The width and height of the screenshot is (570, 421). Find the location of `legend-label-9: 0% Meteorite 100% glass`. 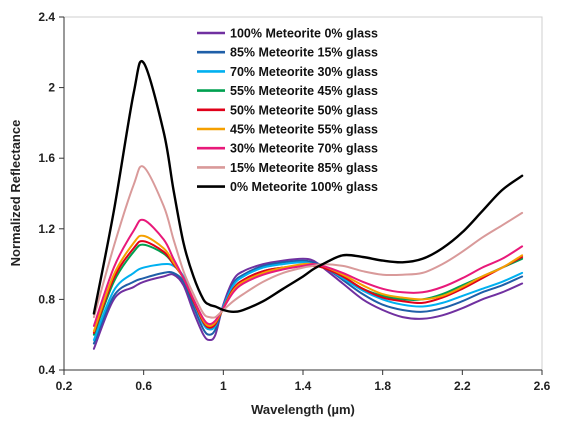

legend-label-9: 0% Meteorite 100% glass is located at coordinates (304, 187).